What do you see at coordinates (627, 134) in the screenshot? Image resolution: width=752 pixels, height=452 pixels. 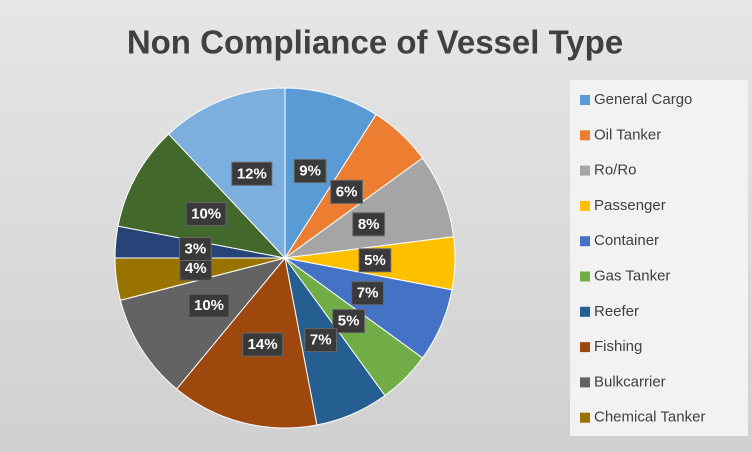 I see `legend-label: Oil Tanker` at bounding box center [627, 134].